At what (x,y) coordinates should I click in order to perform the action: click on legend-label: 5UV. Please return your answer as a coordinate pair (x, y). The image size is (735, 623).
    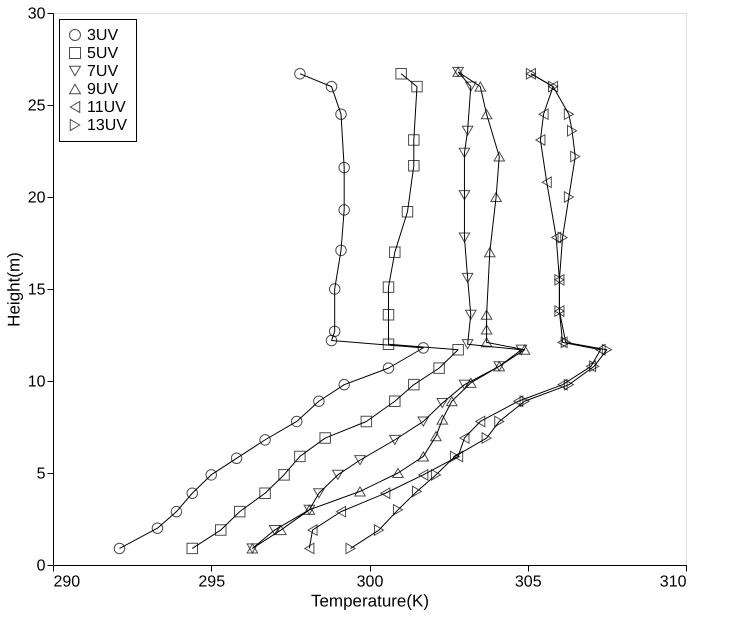
    Looking at the image, I should click on (102, 53).